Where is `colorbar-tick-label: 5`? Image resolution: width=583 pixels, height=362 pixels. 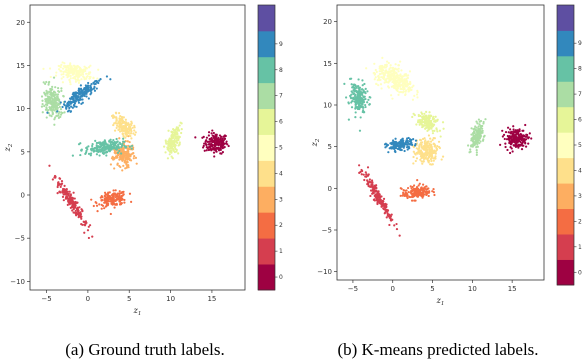 colorbar-tick-label: 5 is located at coordinates (281, 148).